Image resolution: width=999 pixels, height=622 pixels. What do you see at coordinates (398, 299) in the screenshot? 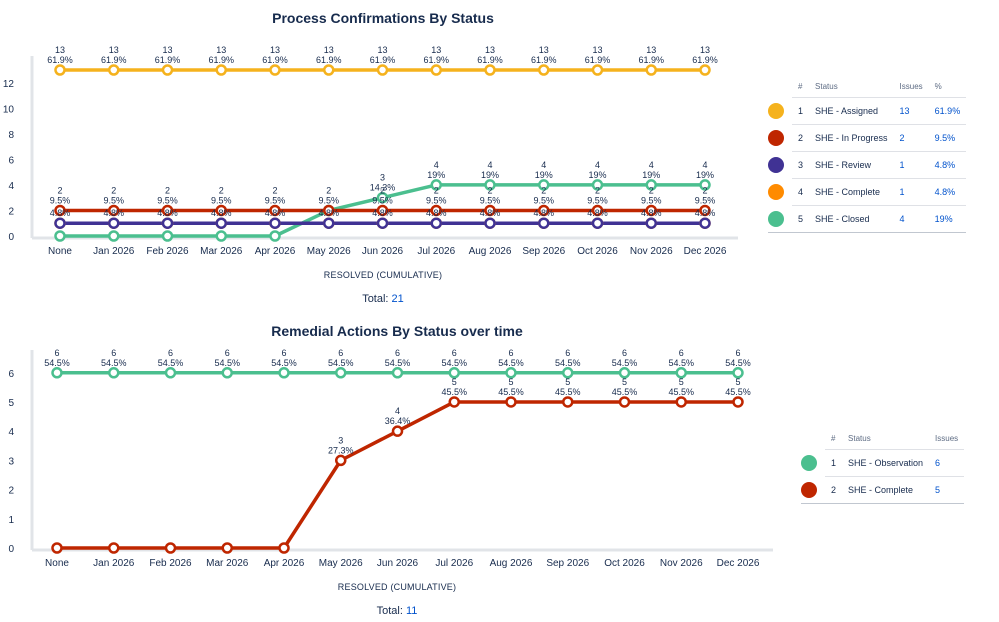
I see `total-value: 21` at bounding box center [398, 299].